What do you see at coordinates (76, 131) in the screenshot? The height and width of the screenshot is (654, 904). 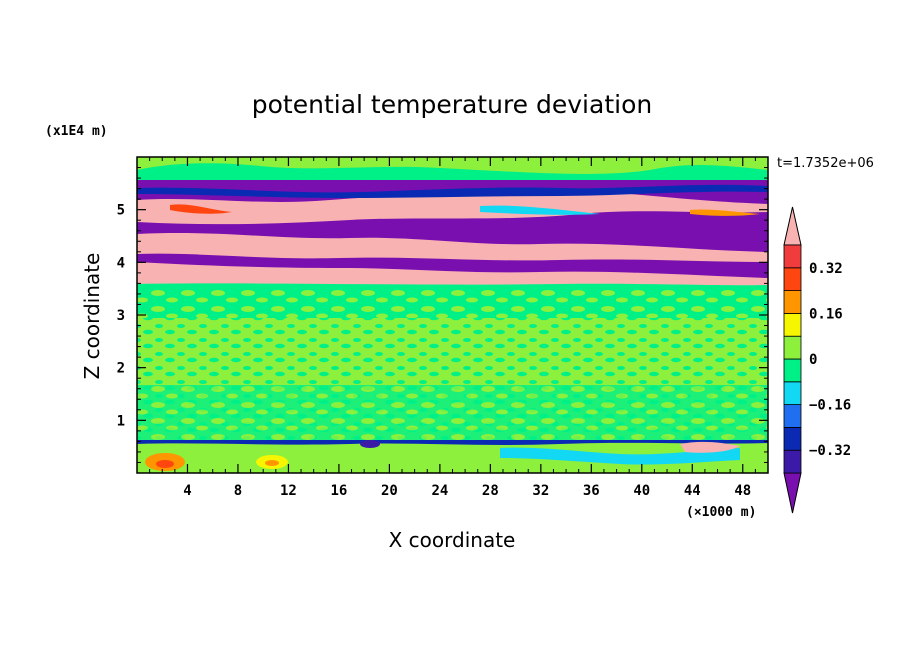 I see `y-axis-unit: (x1E4 m)` at bounding box center [76, 131].